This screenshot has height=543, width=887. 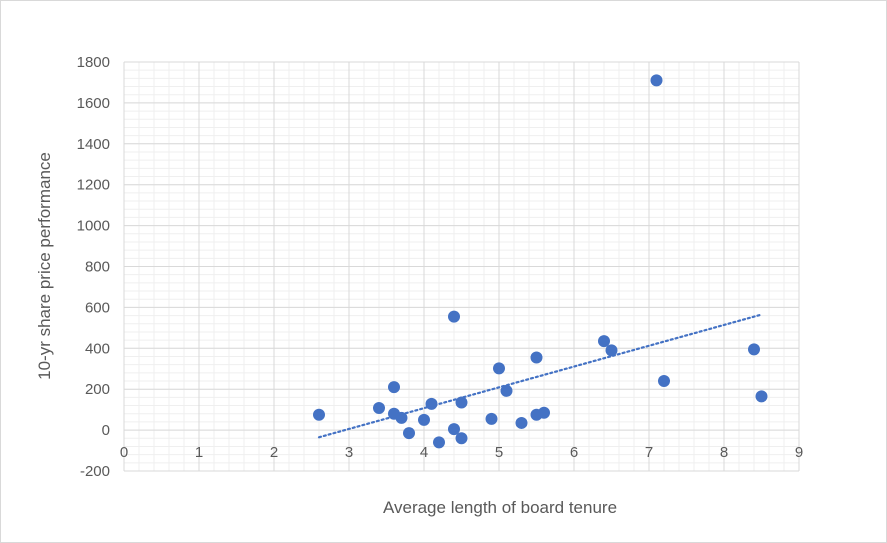 I want to click on y-tick-label: 800, so click(x=97, y=267).